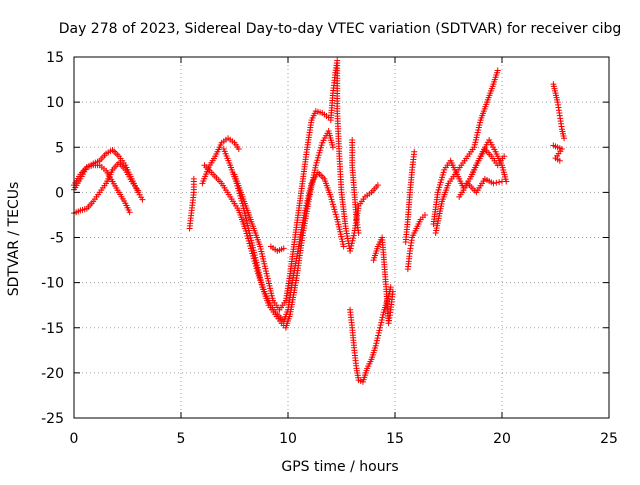  Describe the element at coordinates (488, 162) in the screenshot. I see `series-arc-d6` at that location.